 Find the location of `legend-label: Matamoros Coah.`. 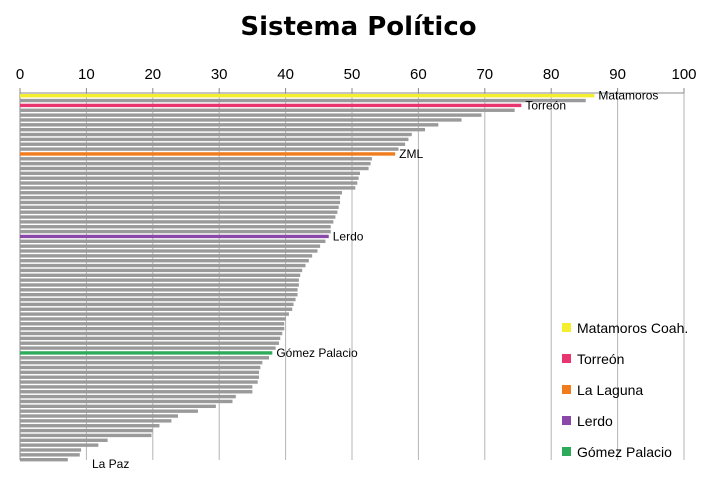

legend-label: Matamoros Coah. is located at coordinates (633, 327).